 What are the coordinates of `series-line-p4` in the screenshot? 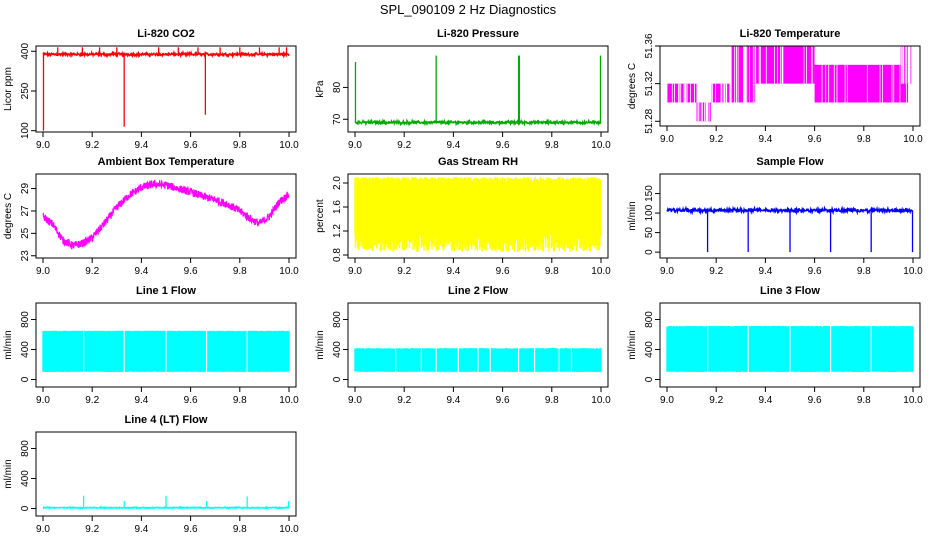 It's located at (166, 214).